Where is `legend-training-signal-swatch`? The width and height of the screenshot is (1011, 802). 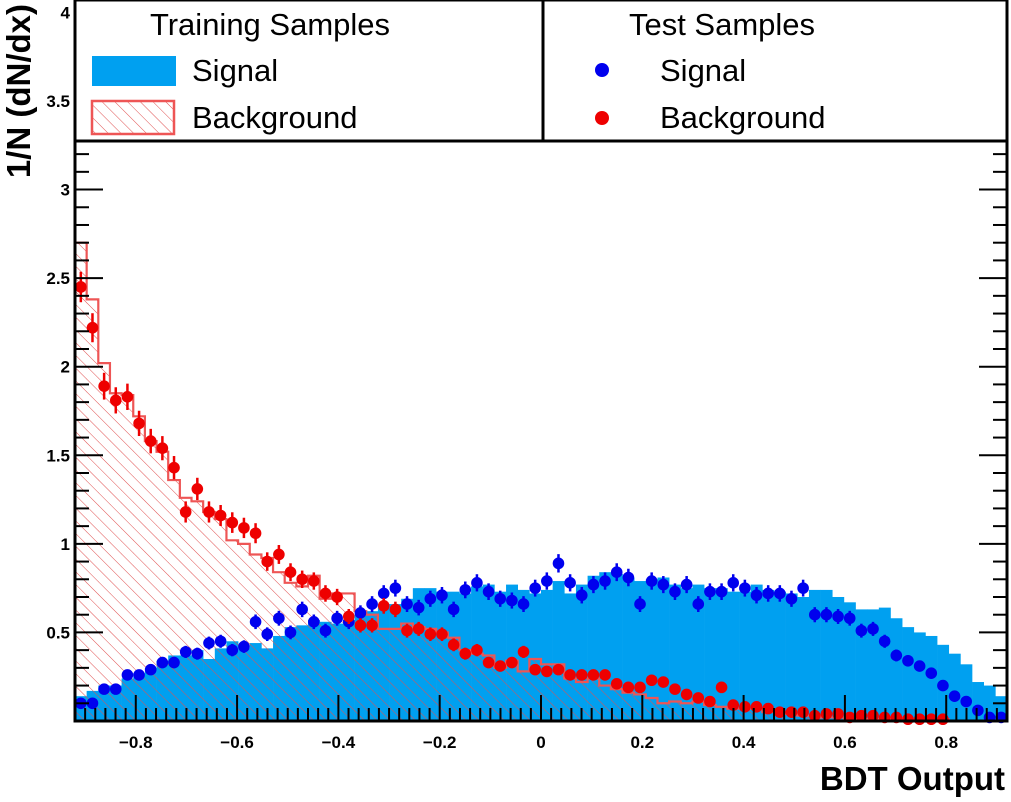 legend-training-signal-swatch is located at coordinates (134, 71).